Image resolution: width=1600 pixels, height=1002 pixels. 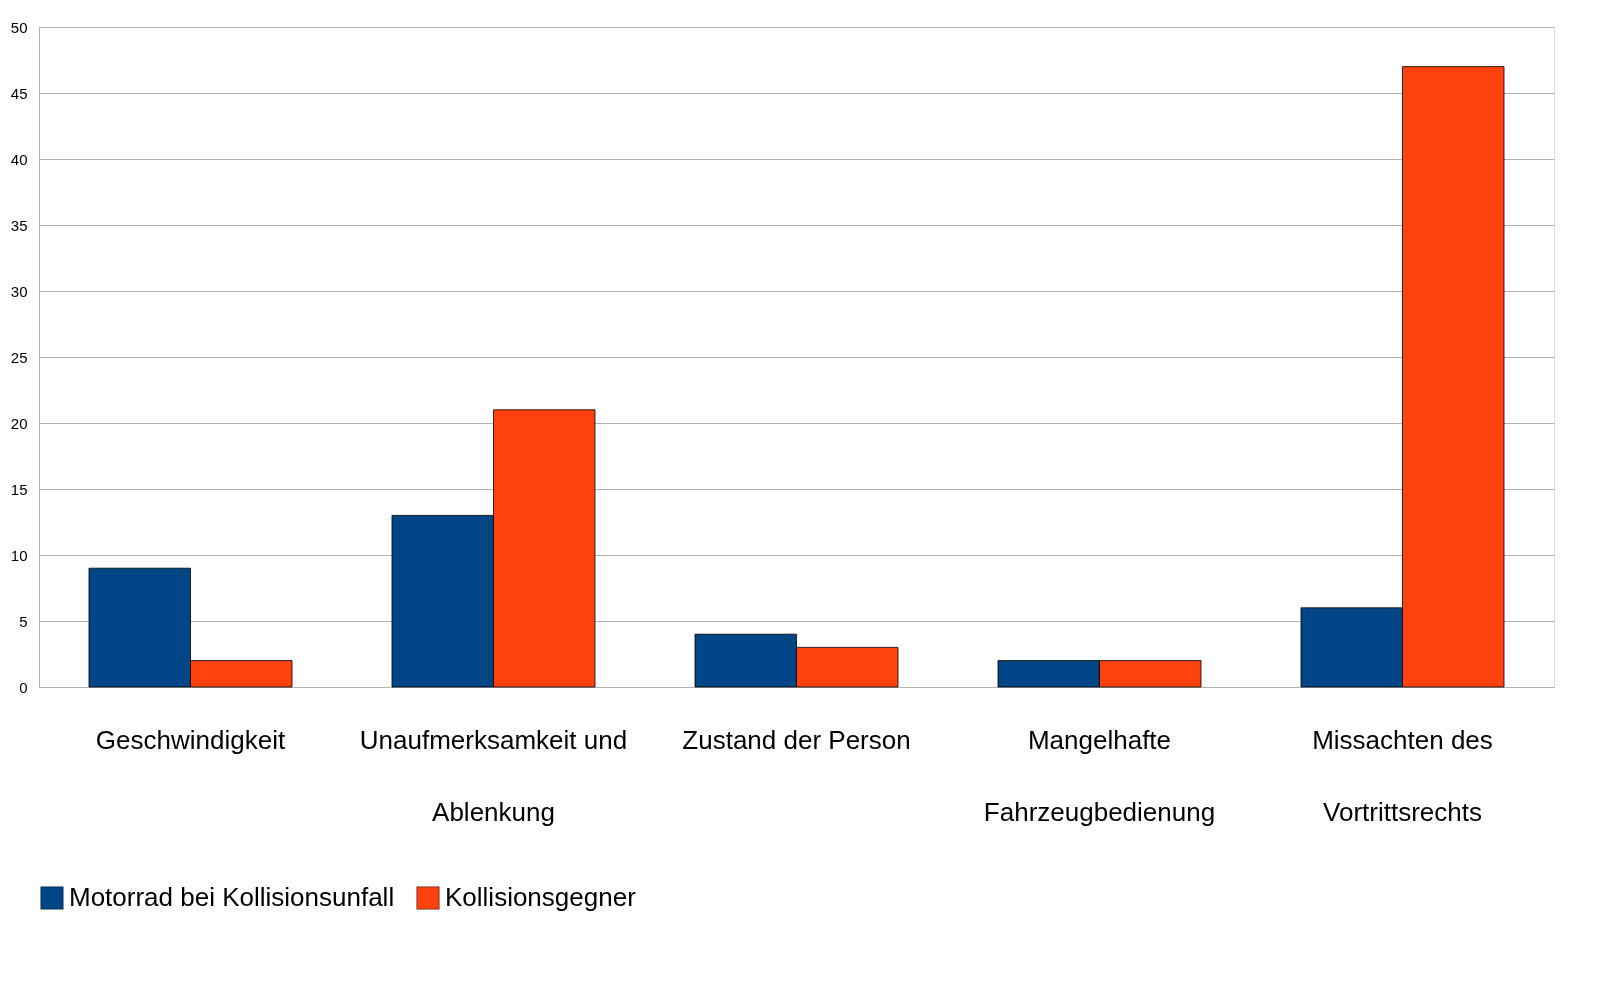 What do you see at coordinates (23, 621) in the screenshot?
I see `y-tick-label: 5` at bounding box center [23, 621].